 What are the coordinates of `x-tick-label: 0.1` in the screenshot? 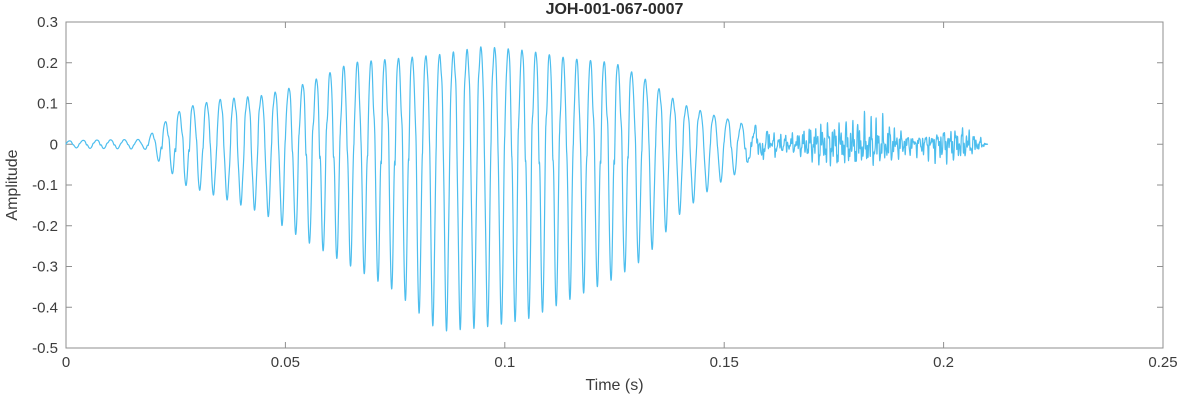 It's located at (504, 362).